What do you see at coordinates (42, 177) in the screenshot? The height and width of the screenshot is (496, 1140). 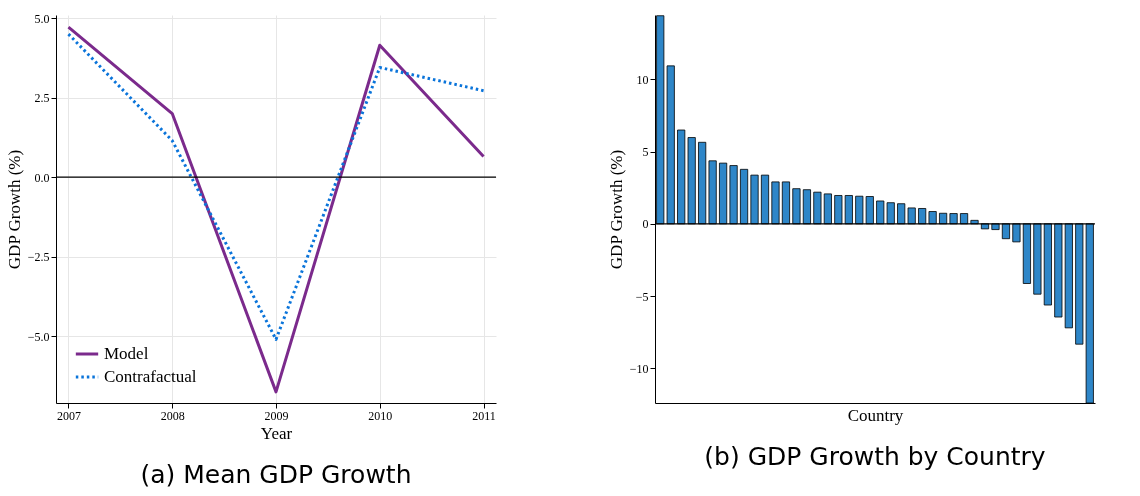 I see `y-tick-label: 0.0` at bounding box center [42, 177].